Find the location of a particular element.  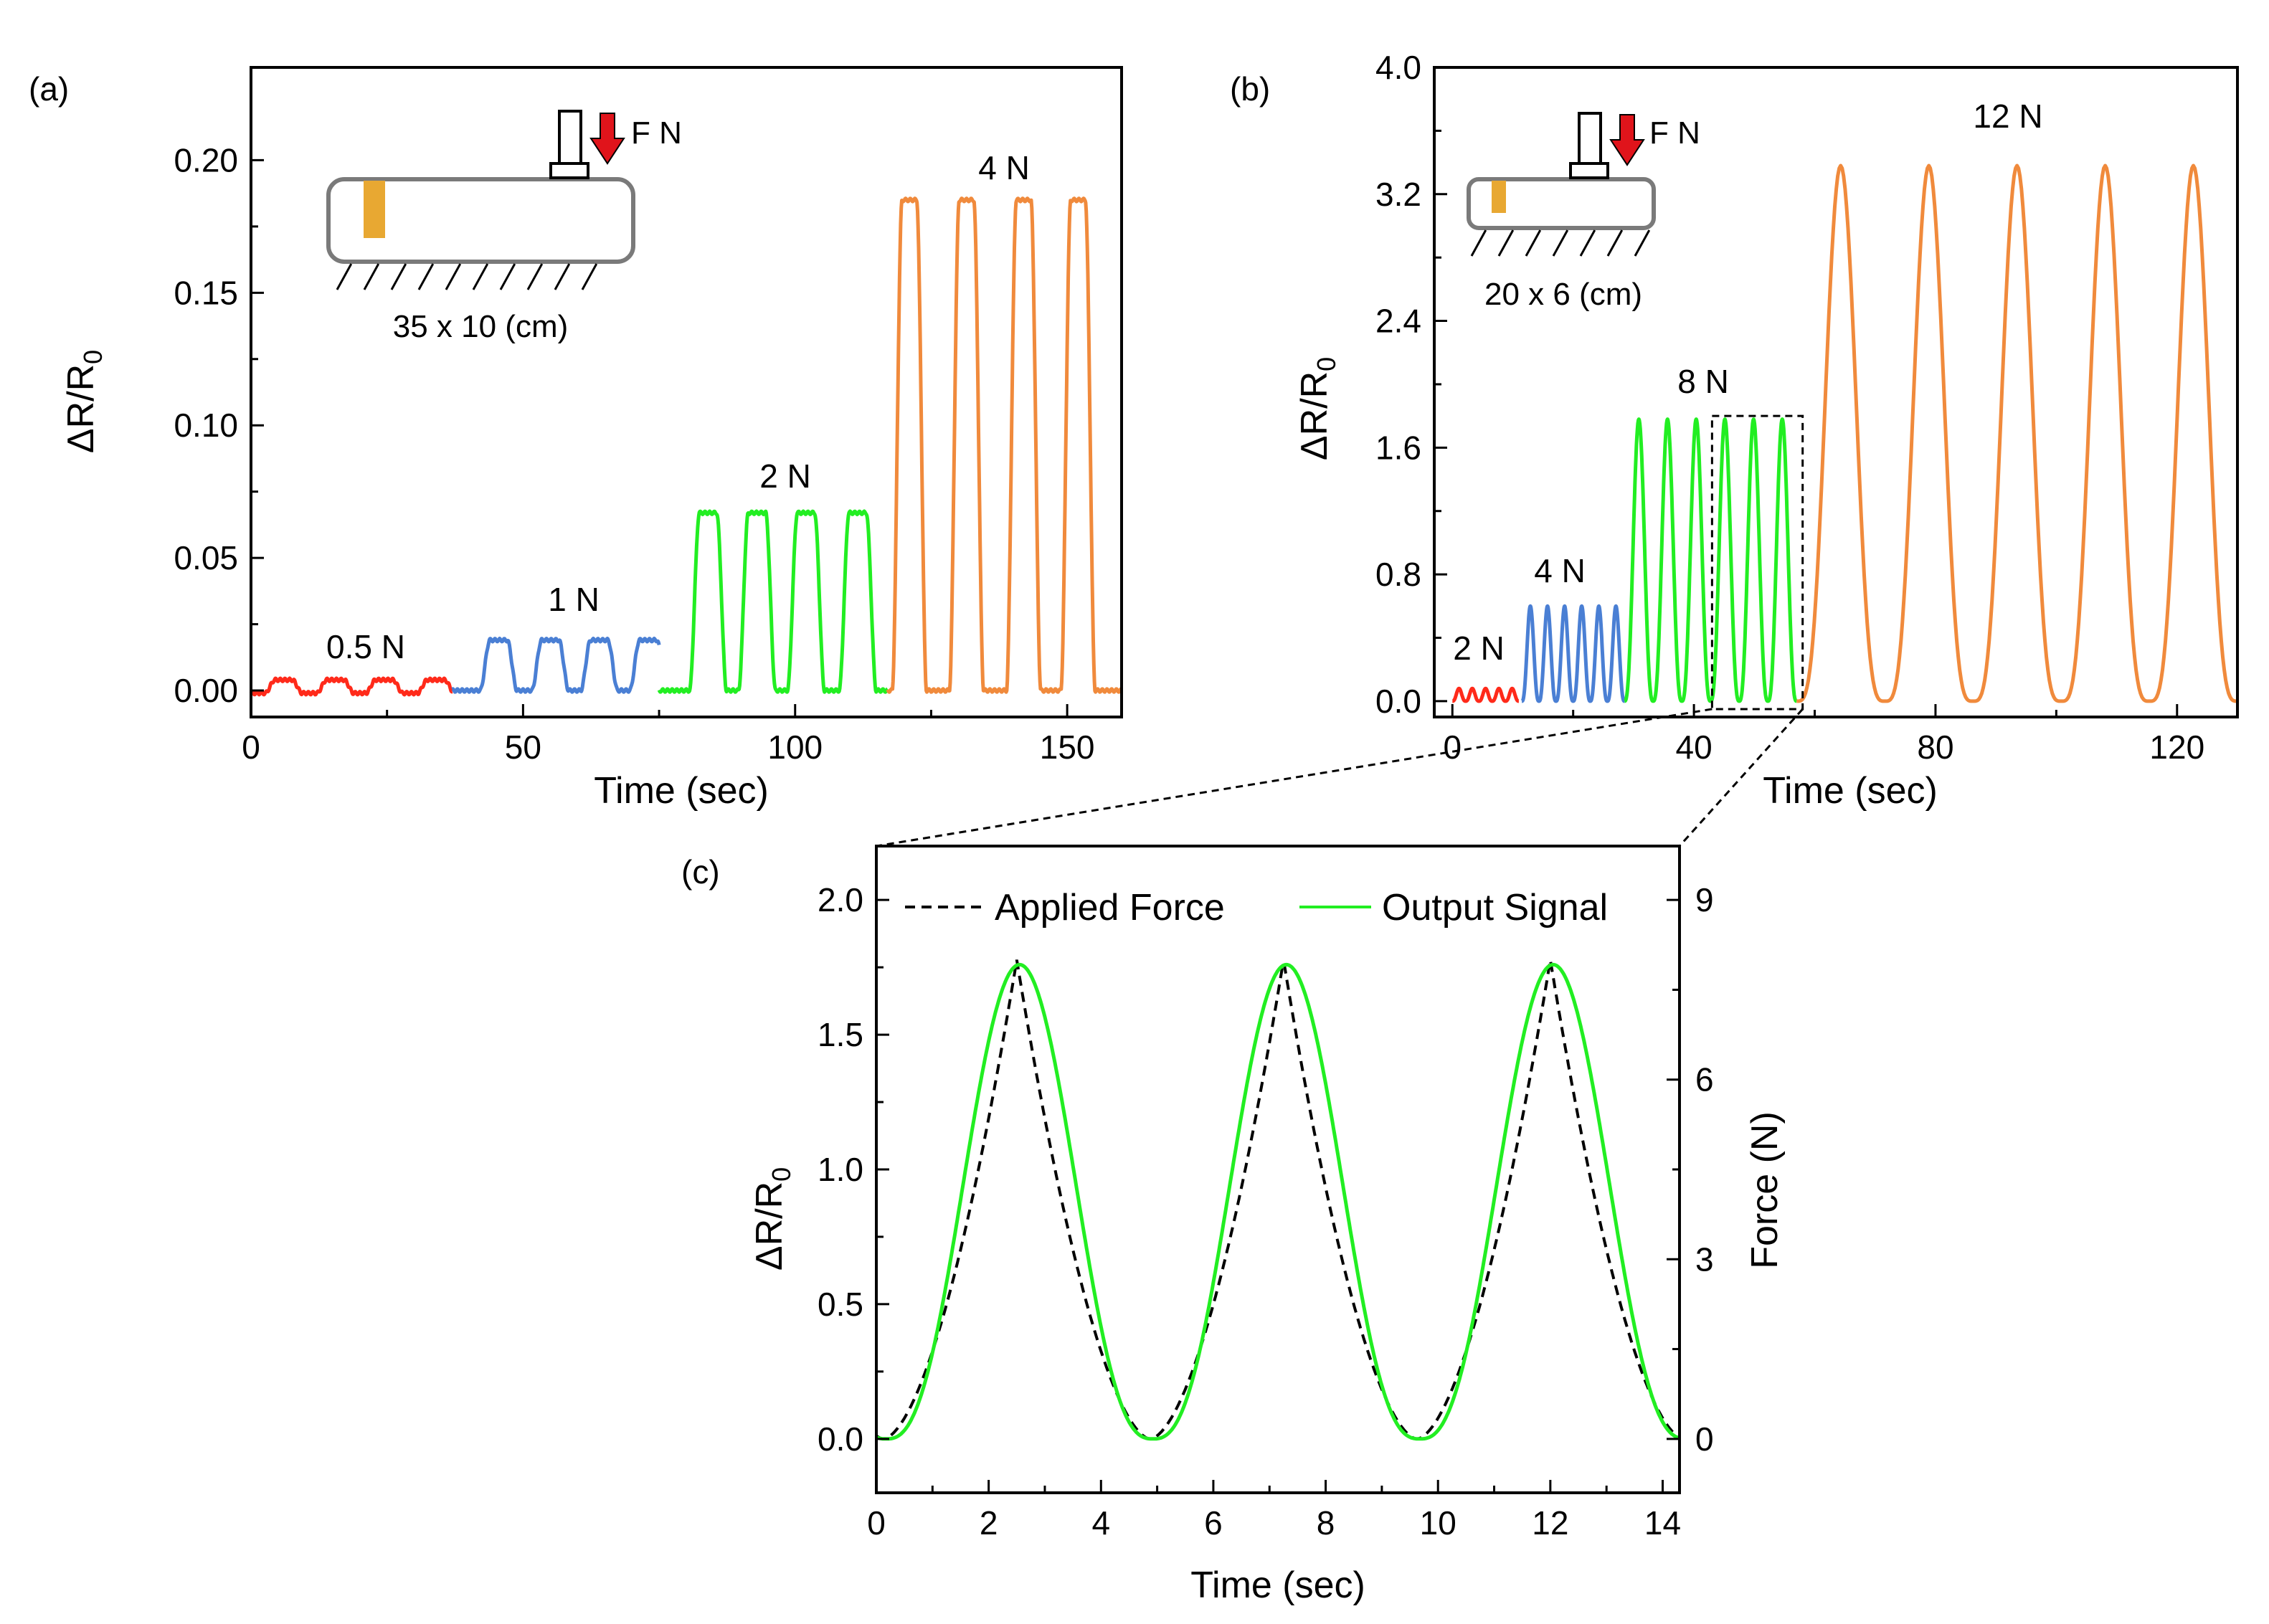

panel-b-inset-schematic: F N 20 x 6 (cm) is located at coordinates (1584, 212).